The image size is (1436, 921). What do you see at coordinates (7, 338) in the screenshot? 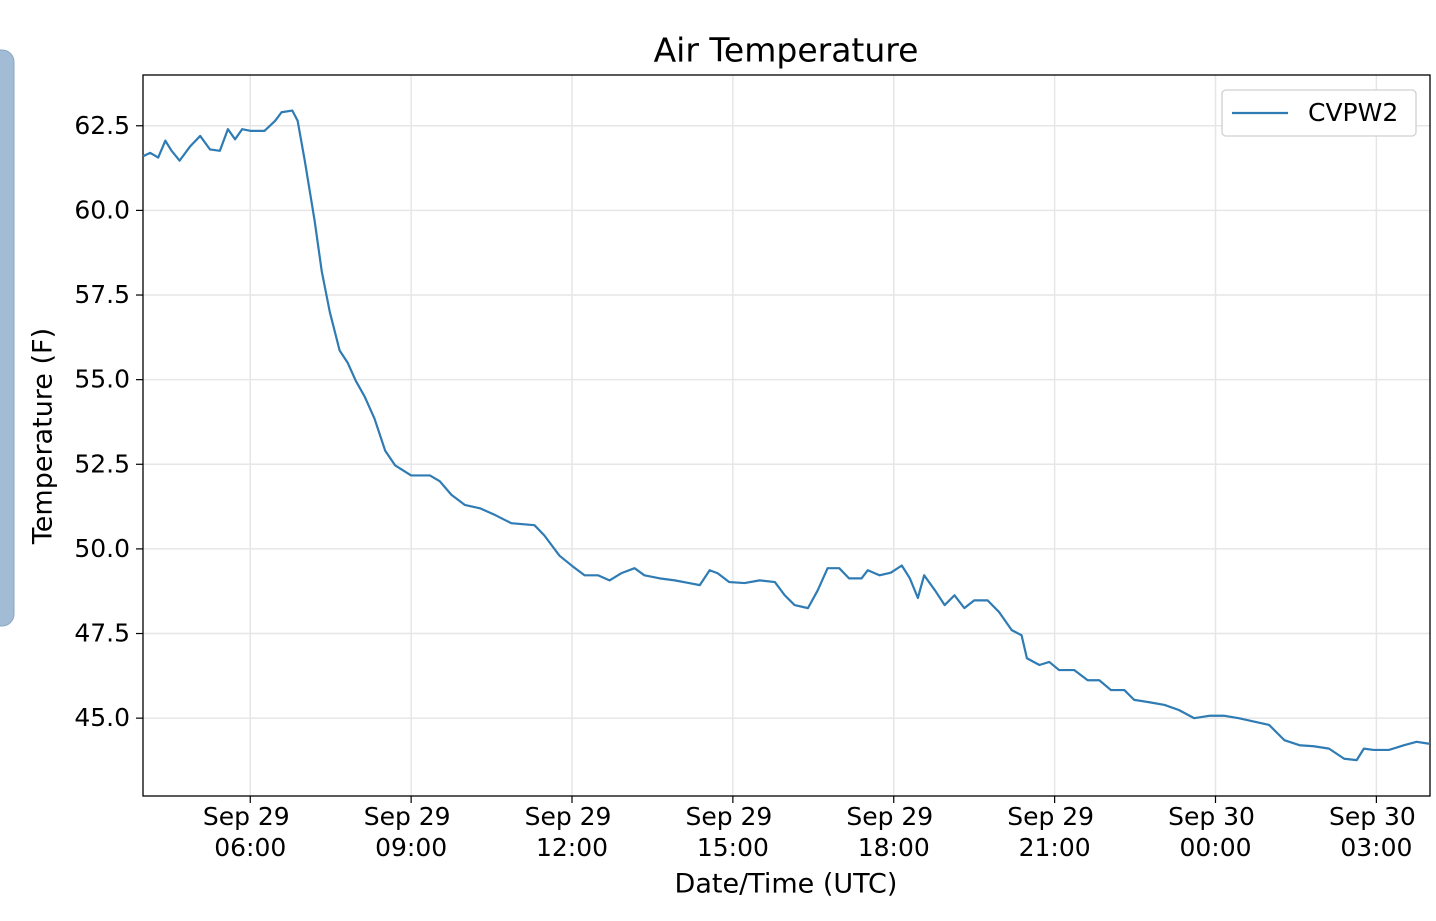
I see `side-panel` at bounding box center [7, 338].